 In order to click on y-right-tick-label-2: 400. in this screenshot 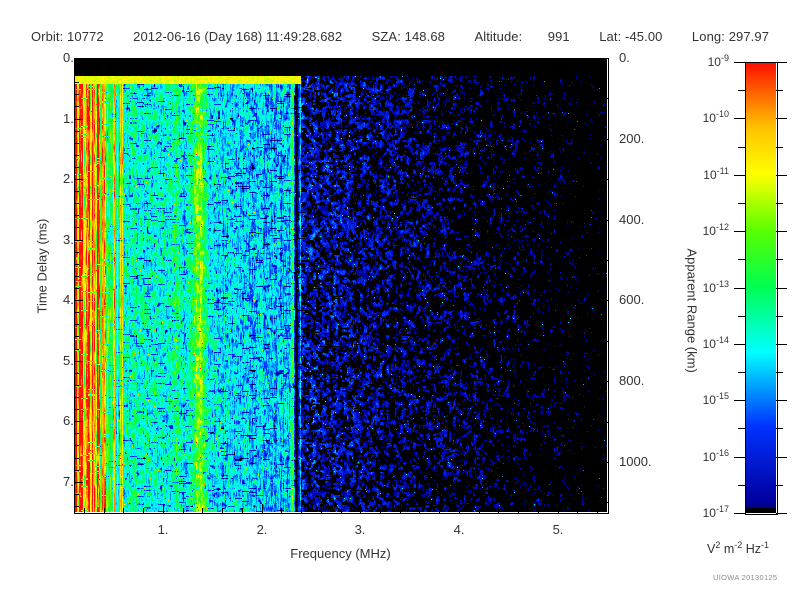, I will do `click(632, 219)`.